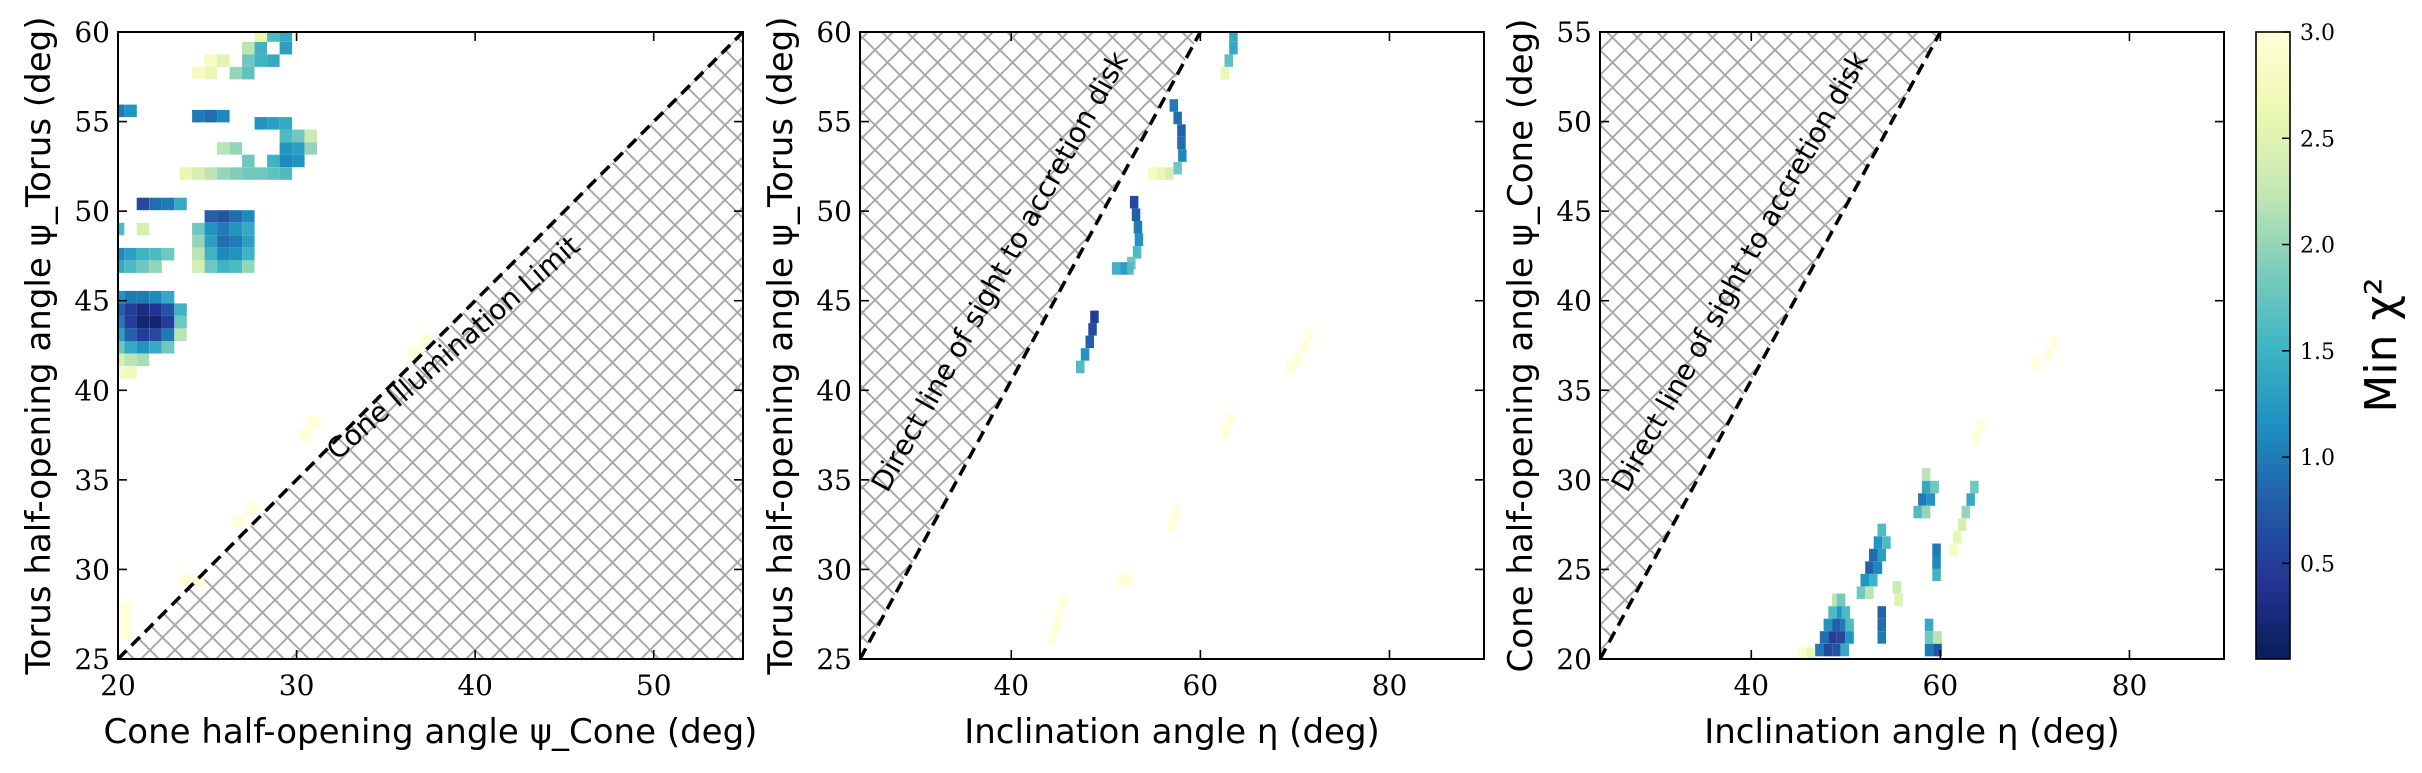 Image resolution: width=2422 pixels, height=773 pixels. Describe the element at coordinates (1521, 346) in the screenshot. I see `y-axis-label: Cone half-opening angle ψ_Cone (deg)` at that location.